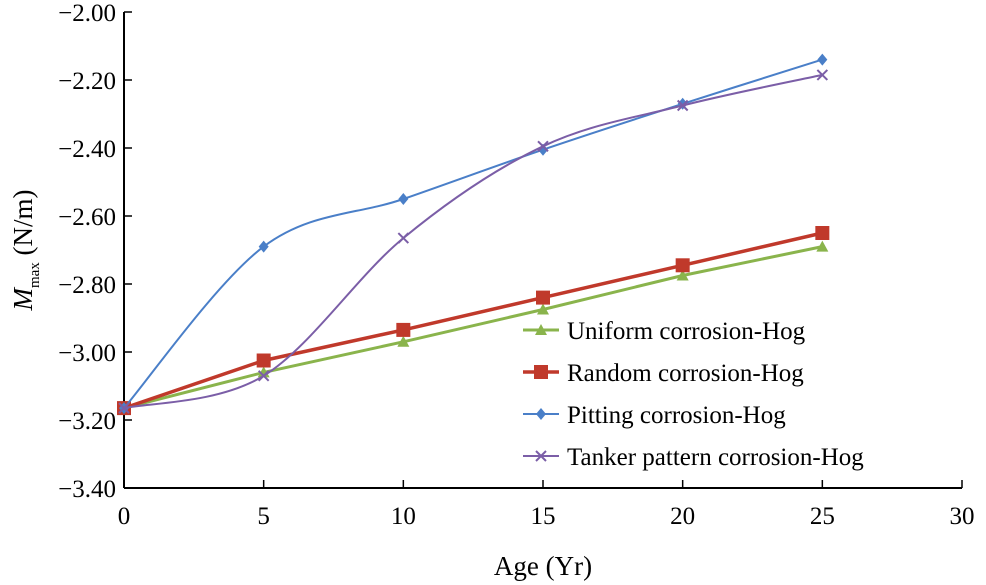  Describe the element at coordinates (95, 251) in the screenshot. I see `y-ticks: −3.40 −3.20 −3.00 −2.80 −2.60 −2.40 −2.20 −2.00` at that location.